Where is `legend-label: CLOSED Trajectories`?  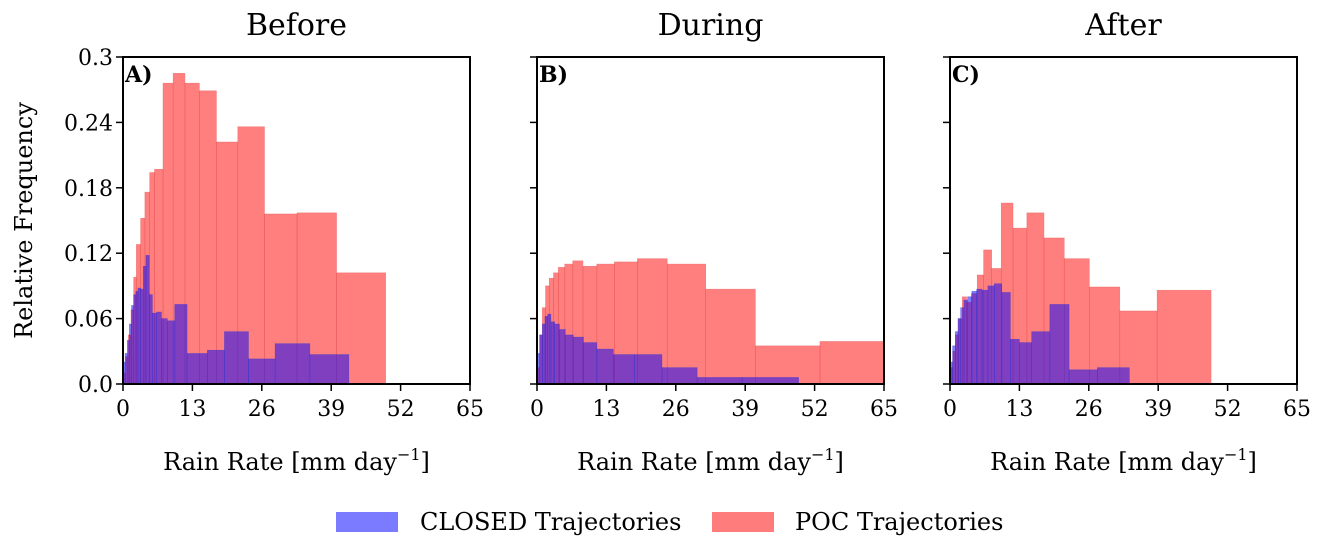 legend-label: CLOSED Trajectories is located at coordinates (550, 522).